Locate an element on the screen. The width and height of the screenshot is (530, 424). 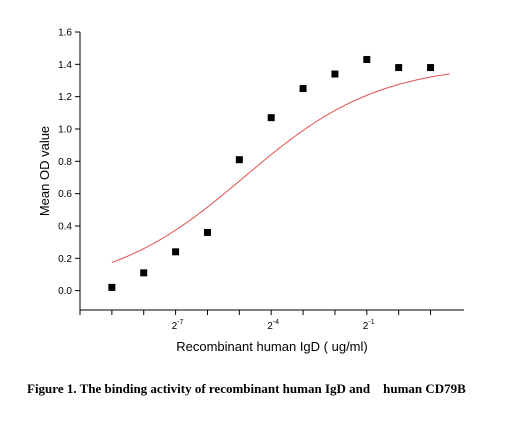
y-axis-label: Mean OD value is located at coordinates (44, 171).